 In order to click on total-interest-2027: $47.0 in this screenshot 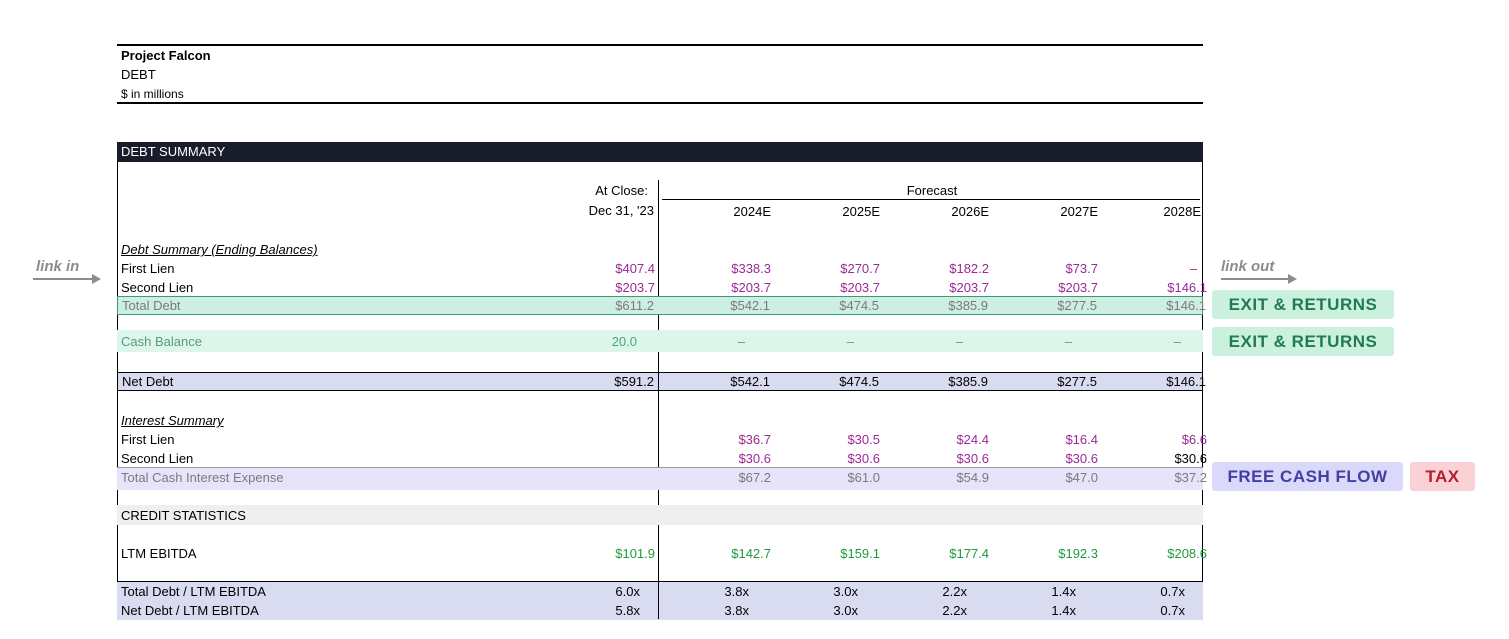, I will do `click(1081, 477)`.